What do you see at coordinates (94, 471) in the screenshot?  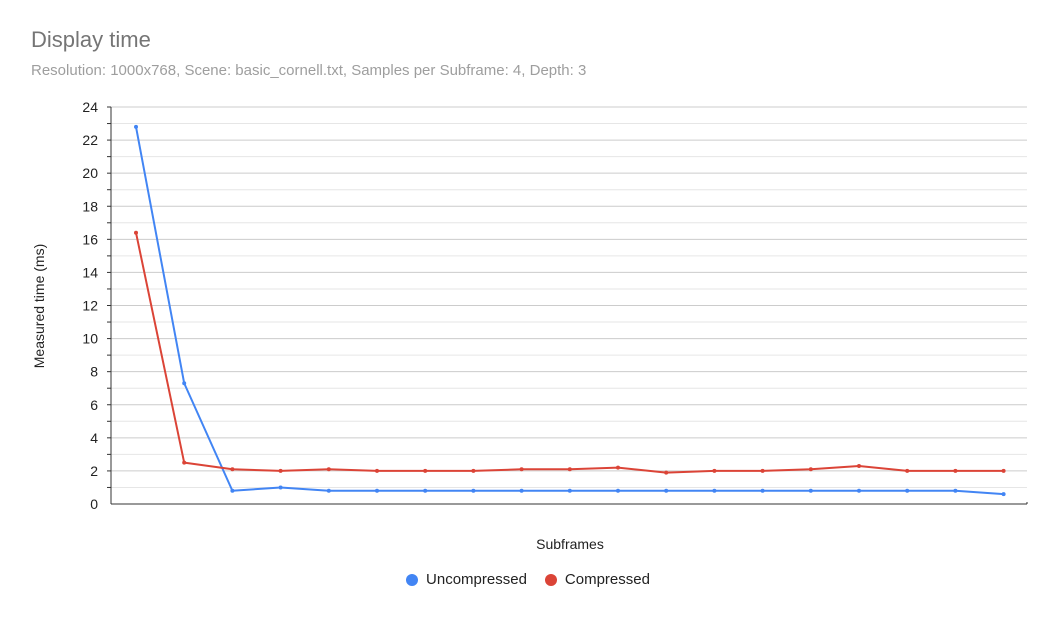 I see `y-tick-label: 2` at bounding box center [94, 471].